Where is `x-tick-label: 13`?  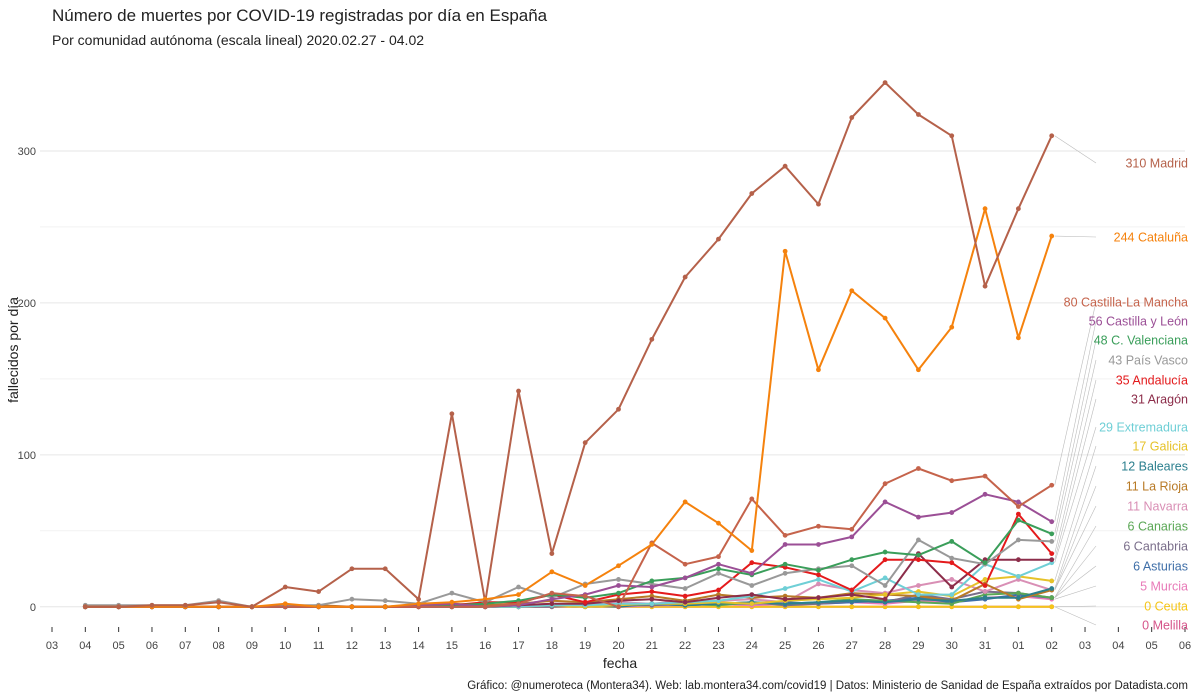
x-tick-label: 13 is located at coordinates (385, 646).